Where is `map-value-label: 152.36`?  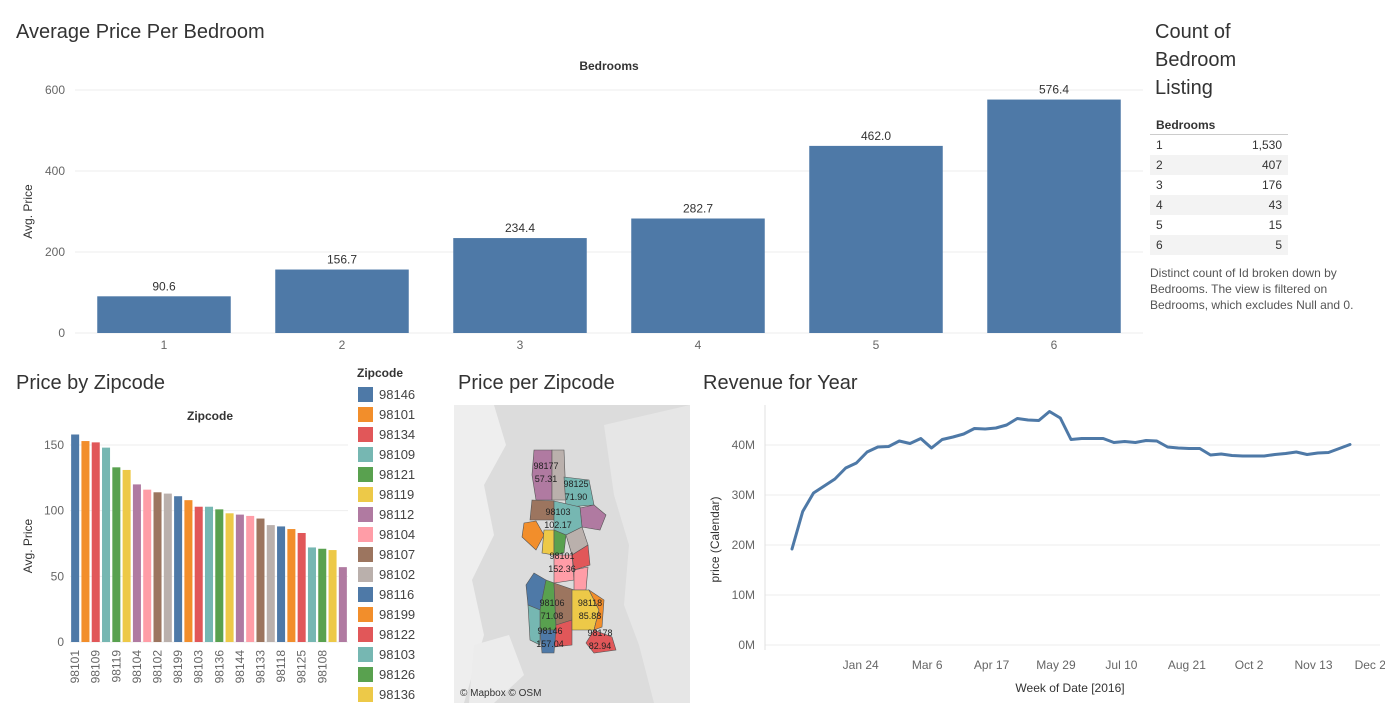 map-value-label: 152.36 is located at coordinates (562, 569).